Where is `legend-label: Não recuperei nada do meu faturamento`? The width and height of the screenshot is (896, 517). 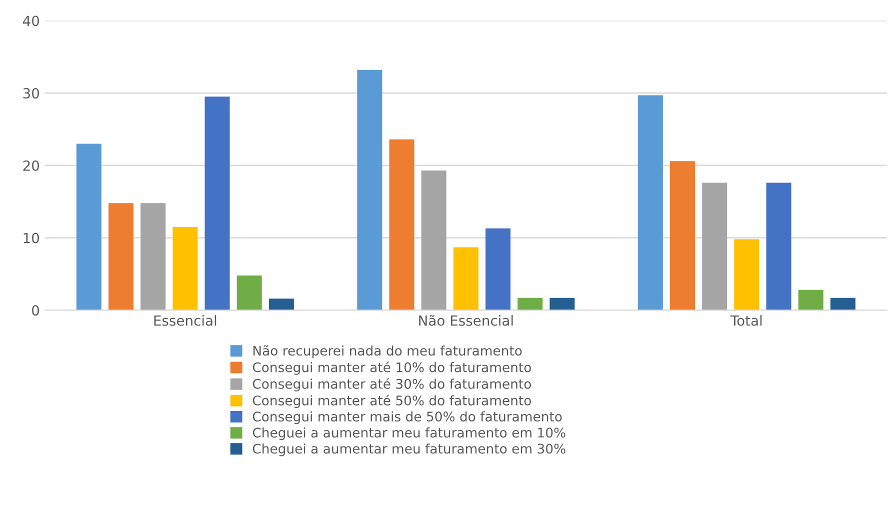 legend-label: Não recuperei nada do meu faturamento is located at coordinates (387, 351).